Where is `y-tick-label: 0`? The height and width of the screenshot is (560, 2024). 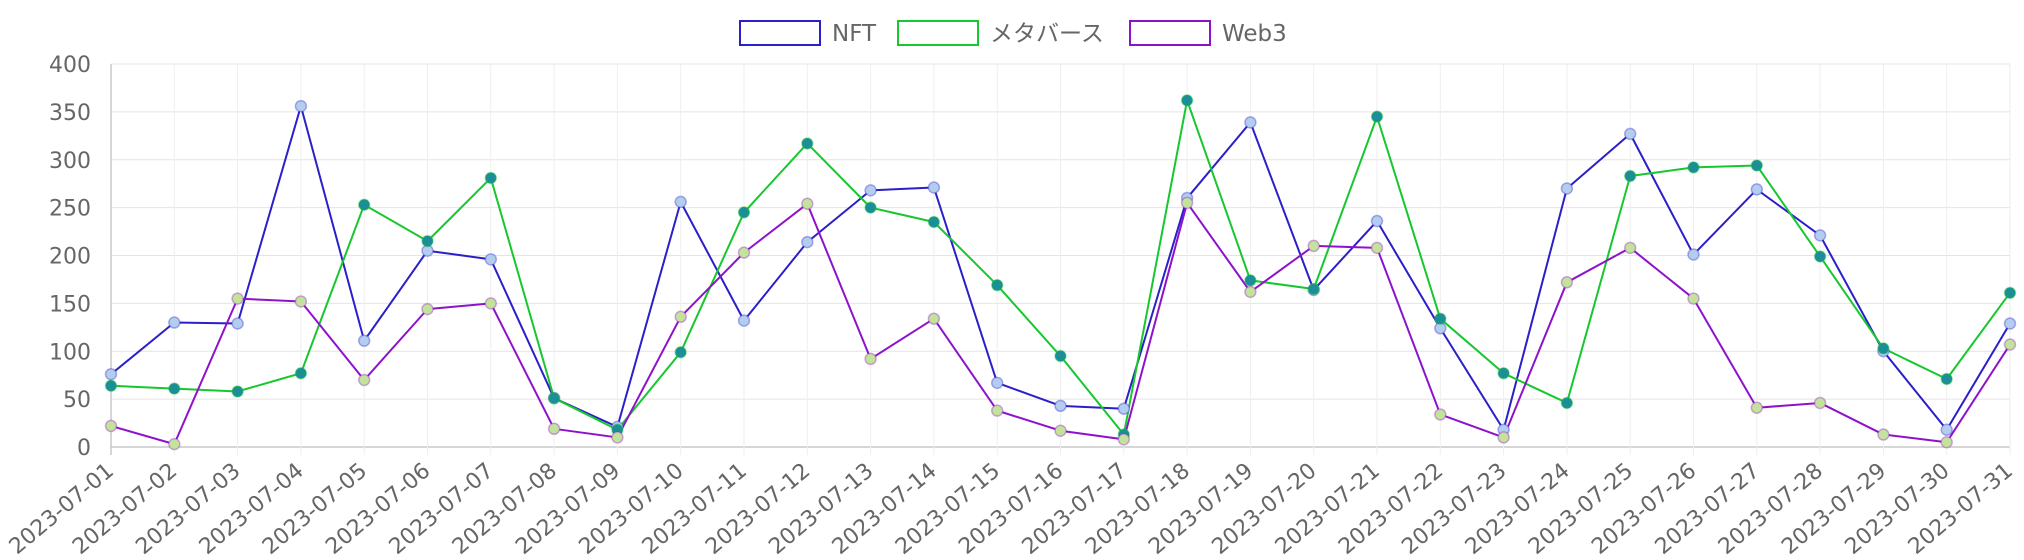
y-tick-label: 0 is located at coordinates (84, 448).